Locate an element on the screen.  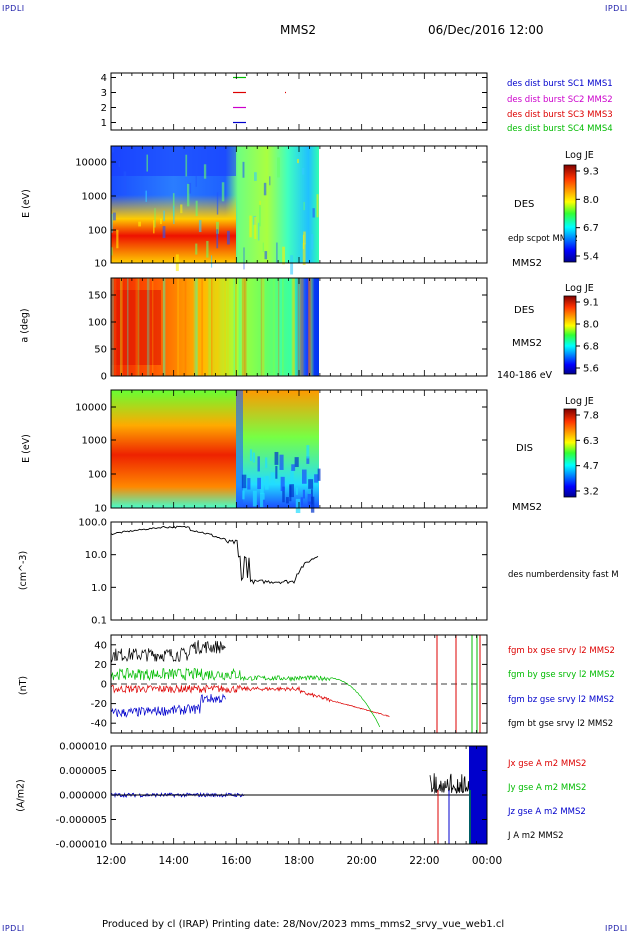
colorbar-tick-label: 9.3 is located at coordinates (591, 172).